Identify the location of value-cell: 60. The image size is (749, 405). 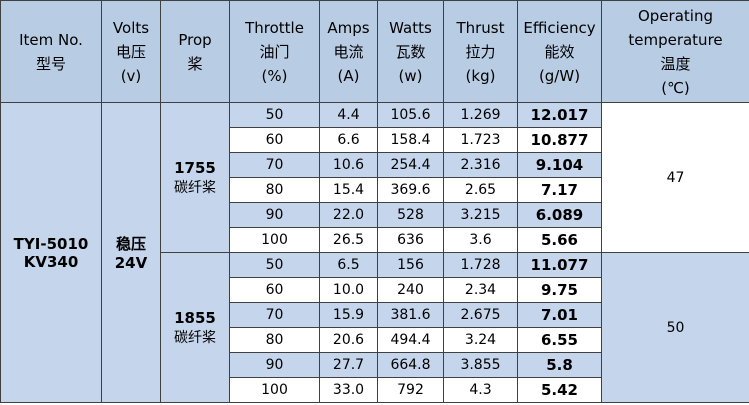
(274, 140).